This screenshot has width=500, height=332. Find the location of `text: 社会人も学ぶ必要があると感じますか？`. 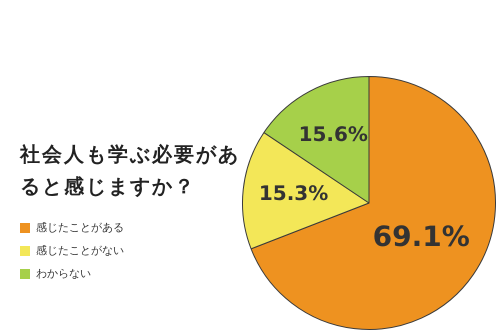

text: 社会人も学ぶ必要があると感じますか？ is located at coordinates (130, 170).